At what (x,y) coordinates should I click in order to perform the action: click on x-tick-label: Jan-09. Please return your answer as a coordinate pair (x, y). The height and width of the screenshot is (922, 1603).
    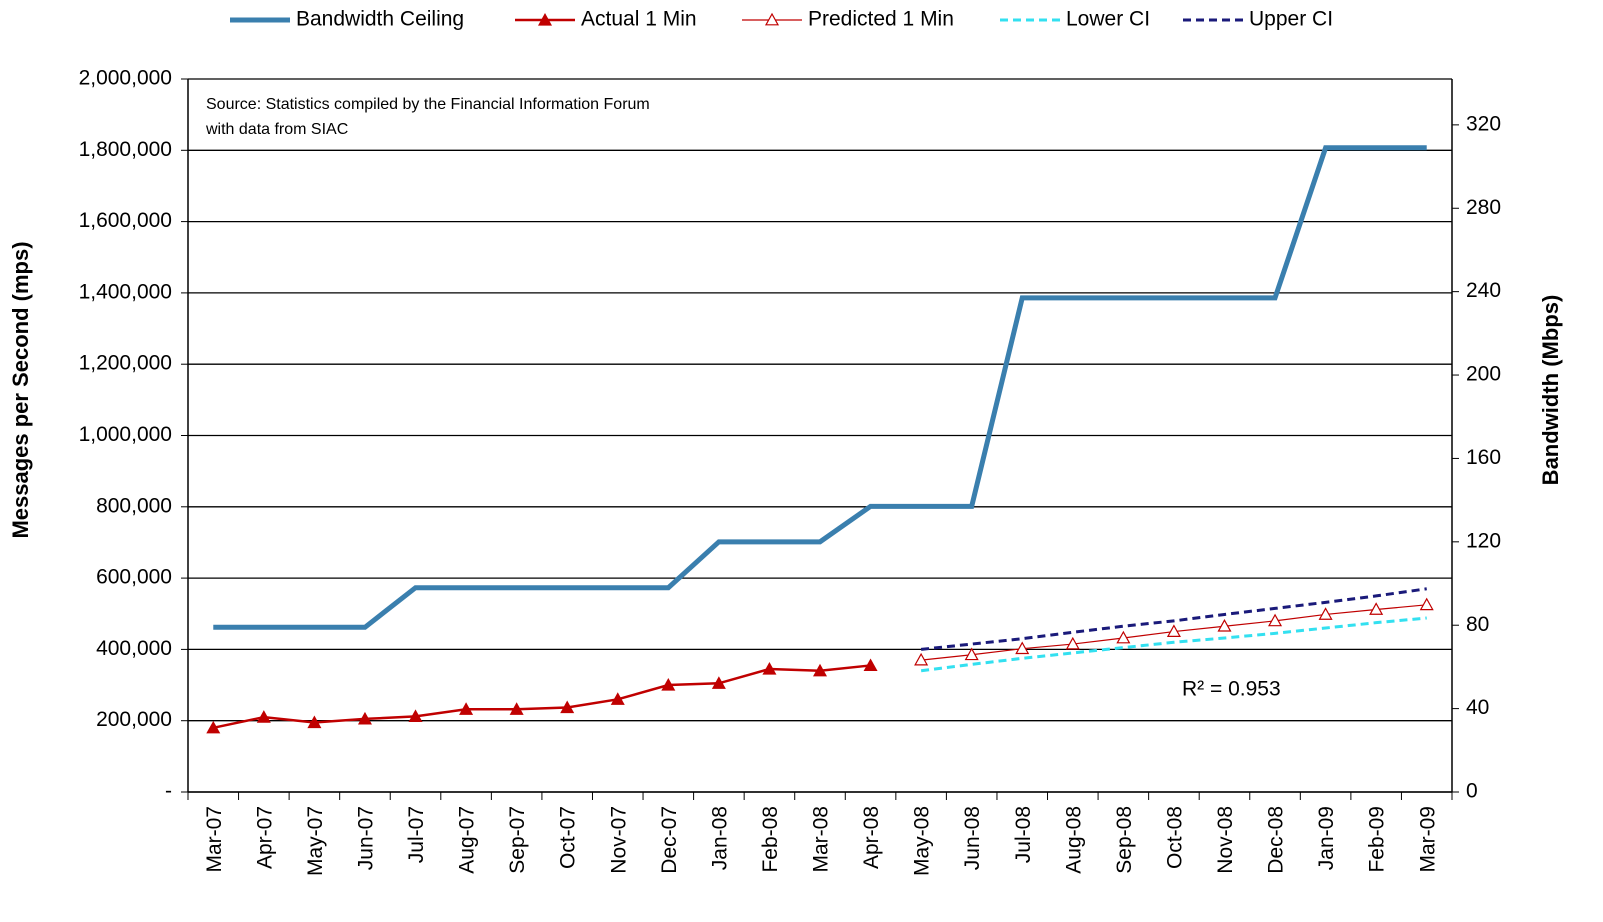
    Looking at the image, I should click on (1326, 838).